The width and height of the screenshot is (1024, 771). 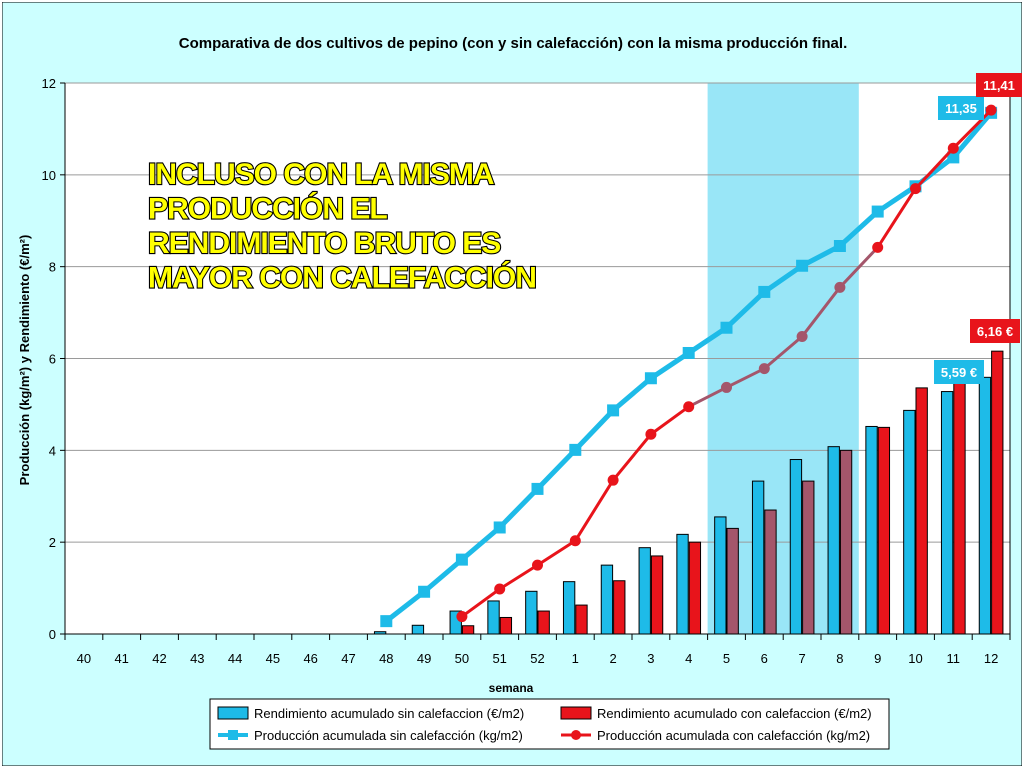 I want to click on x-tick-label: 44, so click(x=235, y=658).